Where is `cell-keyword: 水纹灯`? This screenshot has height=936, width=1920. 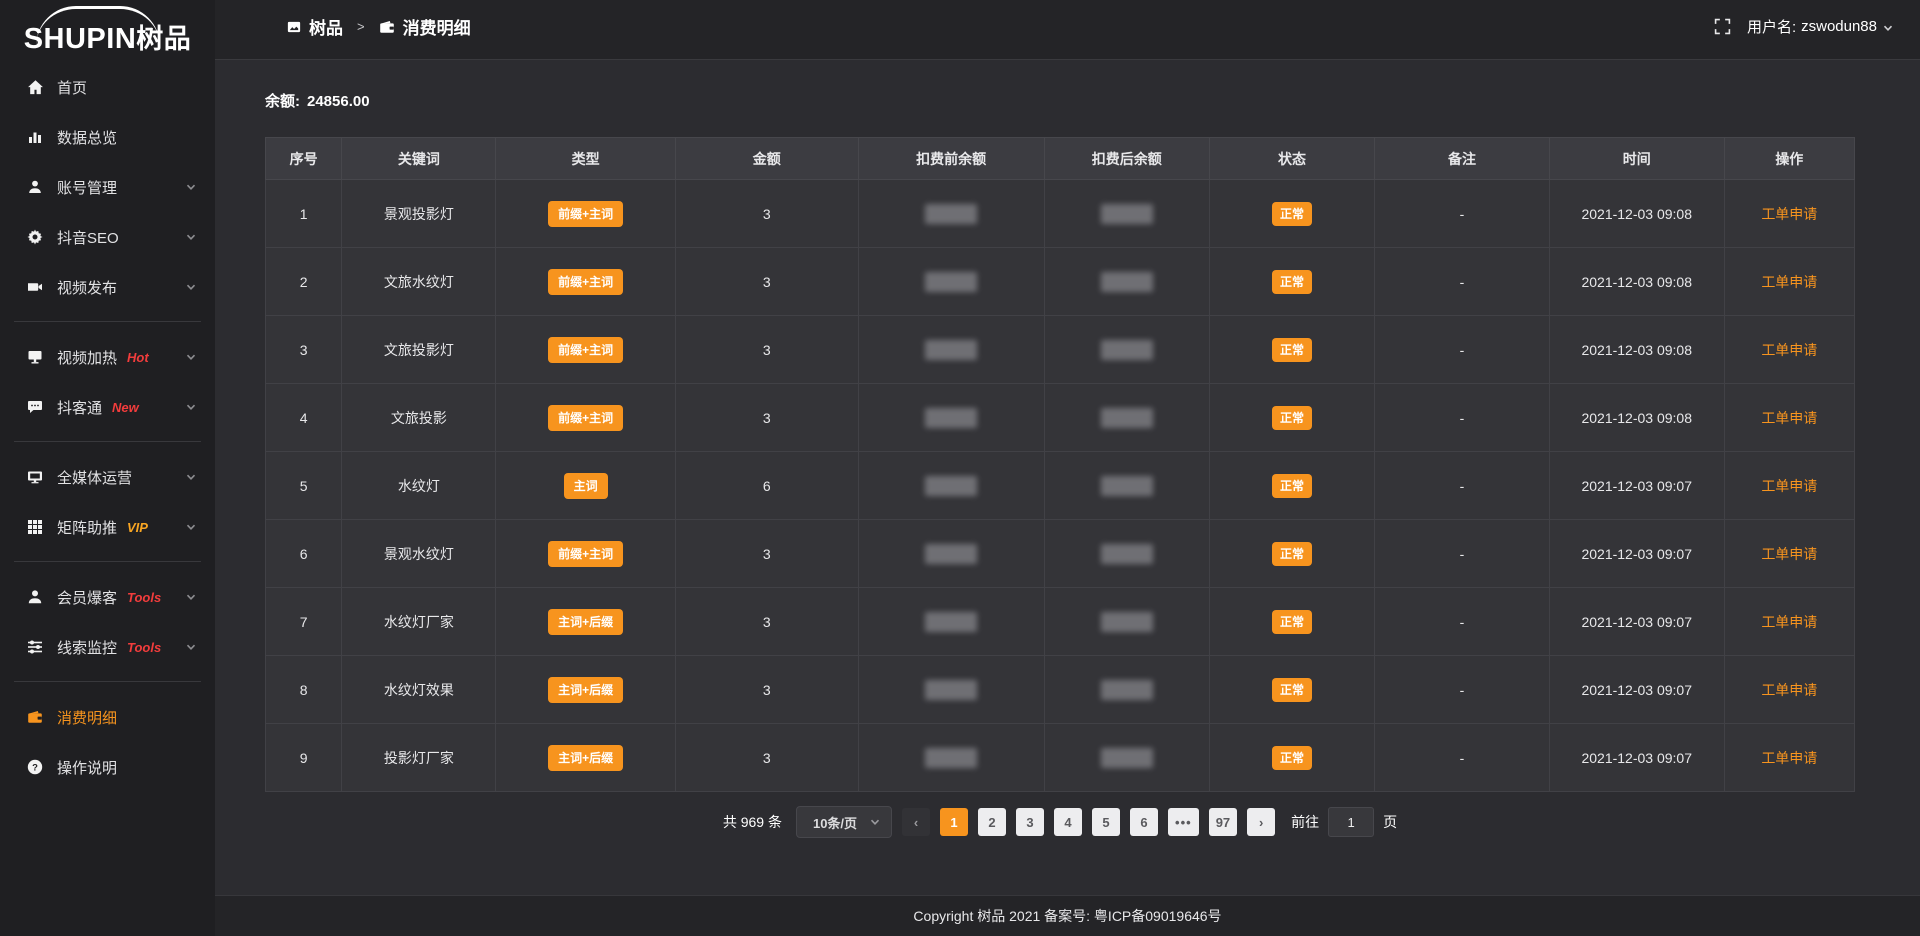
cell-keyword: 水纹灯 is located at coordinates (419, 485).